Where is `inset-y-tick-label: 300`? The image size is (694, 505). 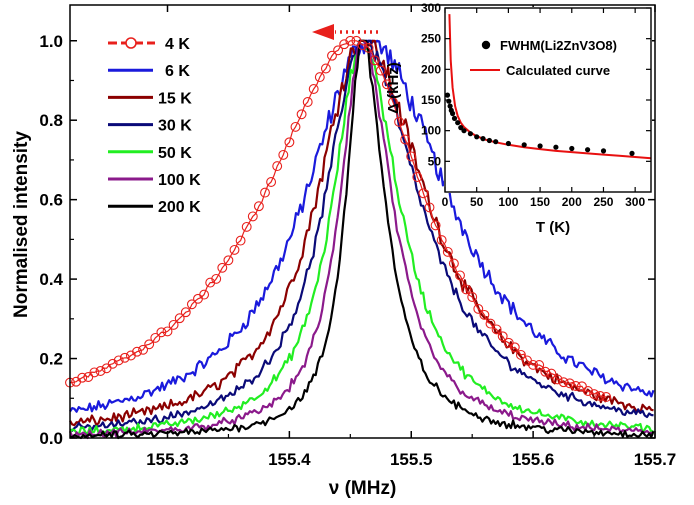
inset-y-tick-label: 300 is located at coordinates (431, 8).